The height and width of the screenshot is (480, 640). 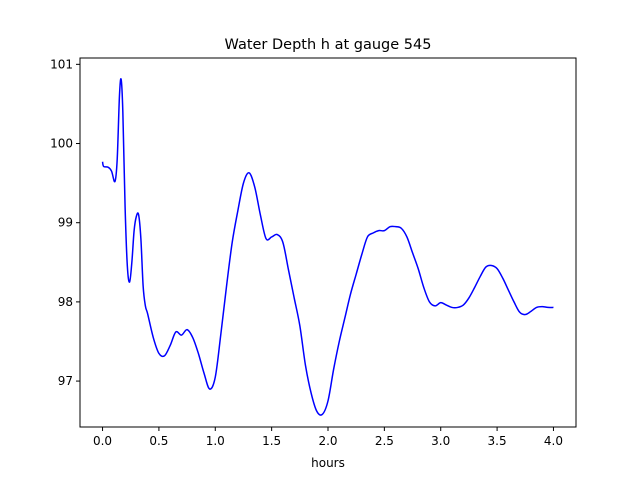 I want to click on y-axis-ticks: 97 98 99 100 101, so click(x=65, y=222).